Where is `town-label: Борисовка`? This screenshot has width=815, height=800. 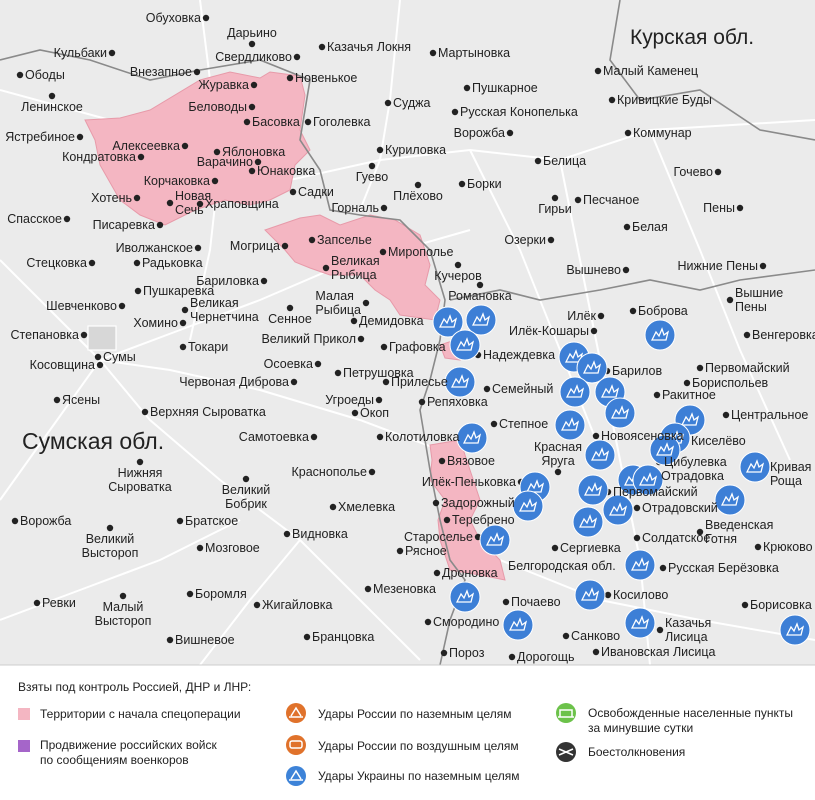
town-label: Борисовка is located at coordinates (781, 605).